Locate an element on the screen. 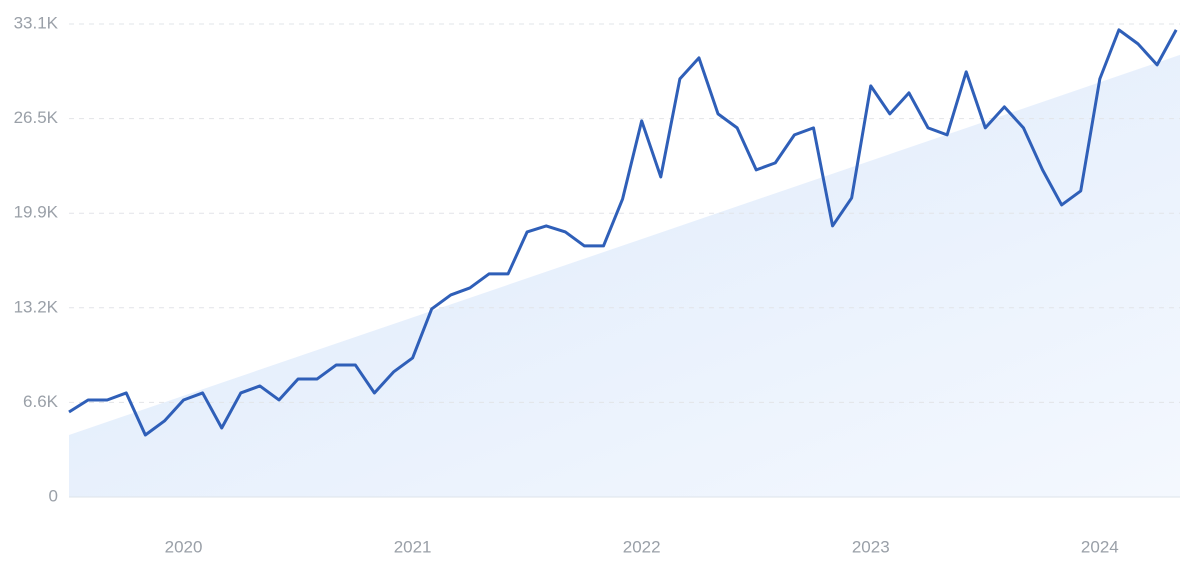 This screenshot has height=563, width=1200. x-tick-label: 2023 is located at coordinates (871, 546).